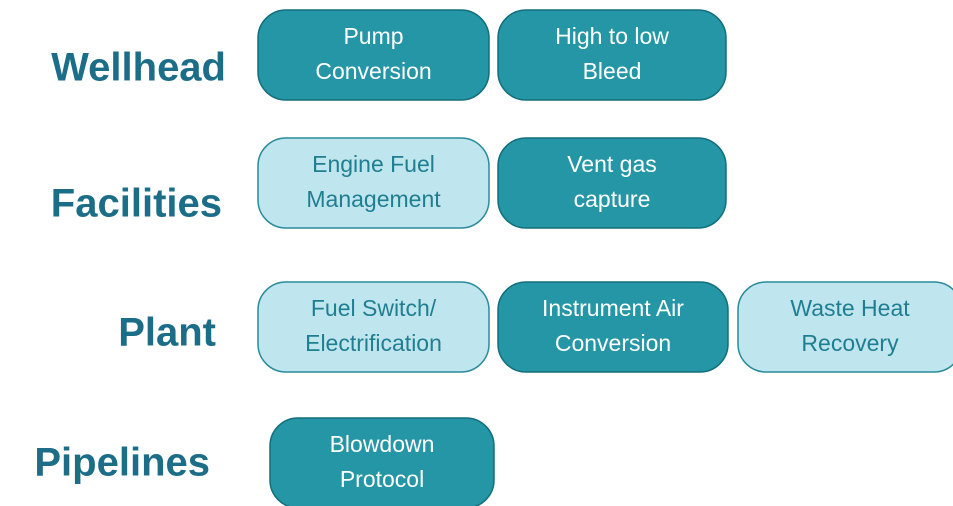 The image size is (953, 506). What do you see at coordinates (373, 164) in the screenshot?
I see `box-text: Engine Fuel` at bounding box center [373, 164].